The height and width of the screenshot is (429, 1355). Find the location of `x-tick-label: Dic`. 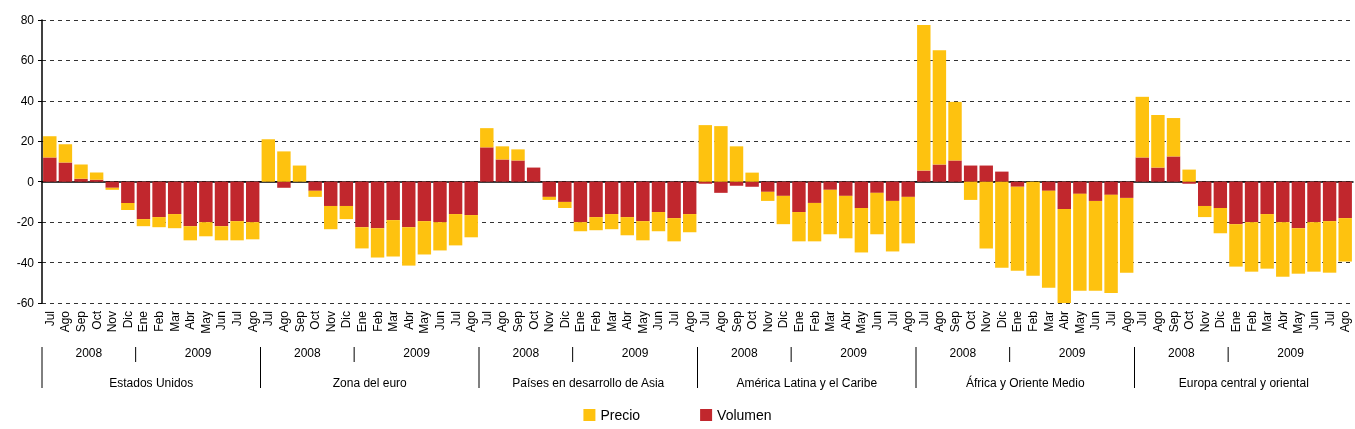

x-tick-label: Dic is located at coordinates (346, 320).